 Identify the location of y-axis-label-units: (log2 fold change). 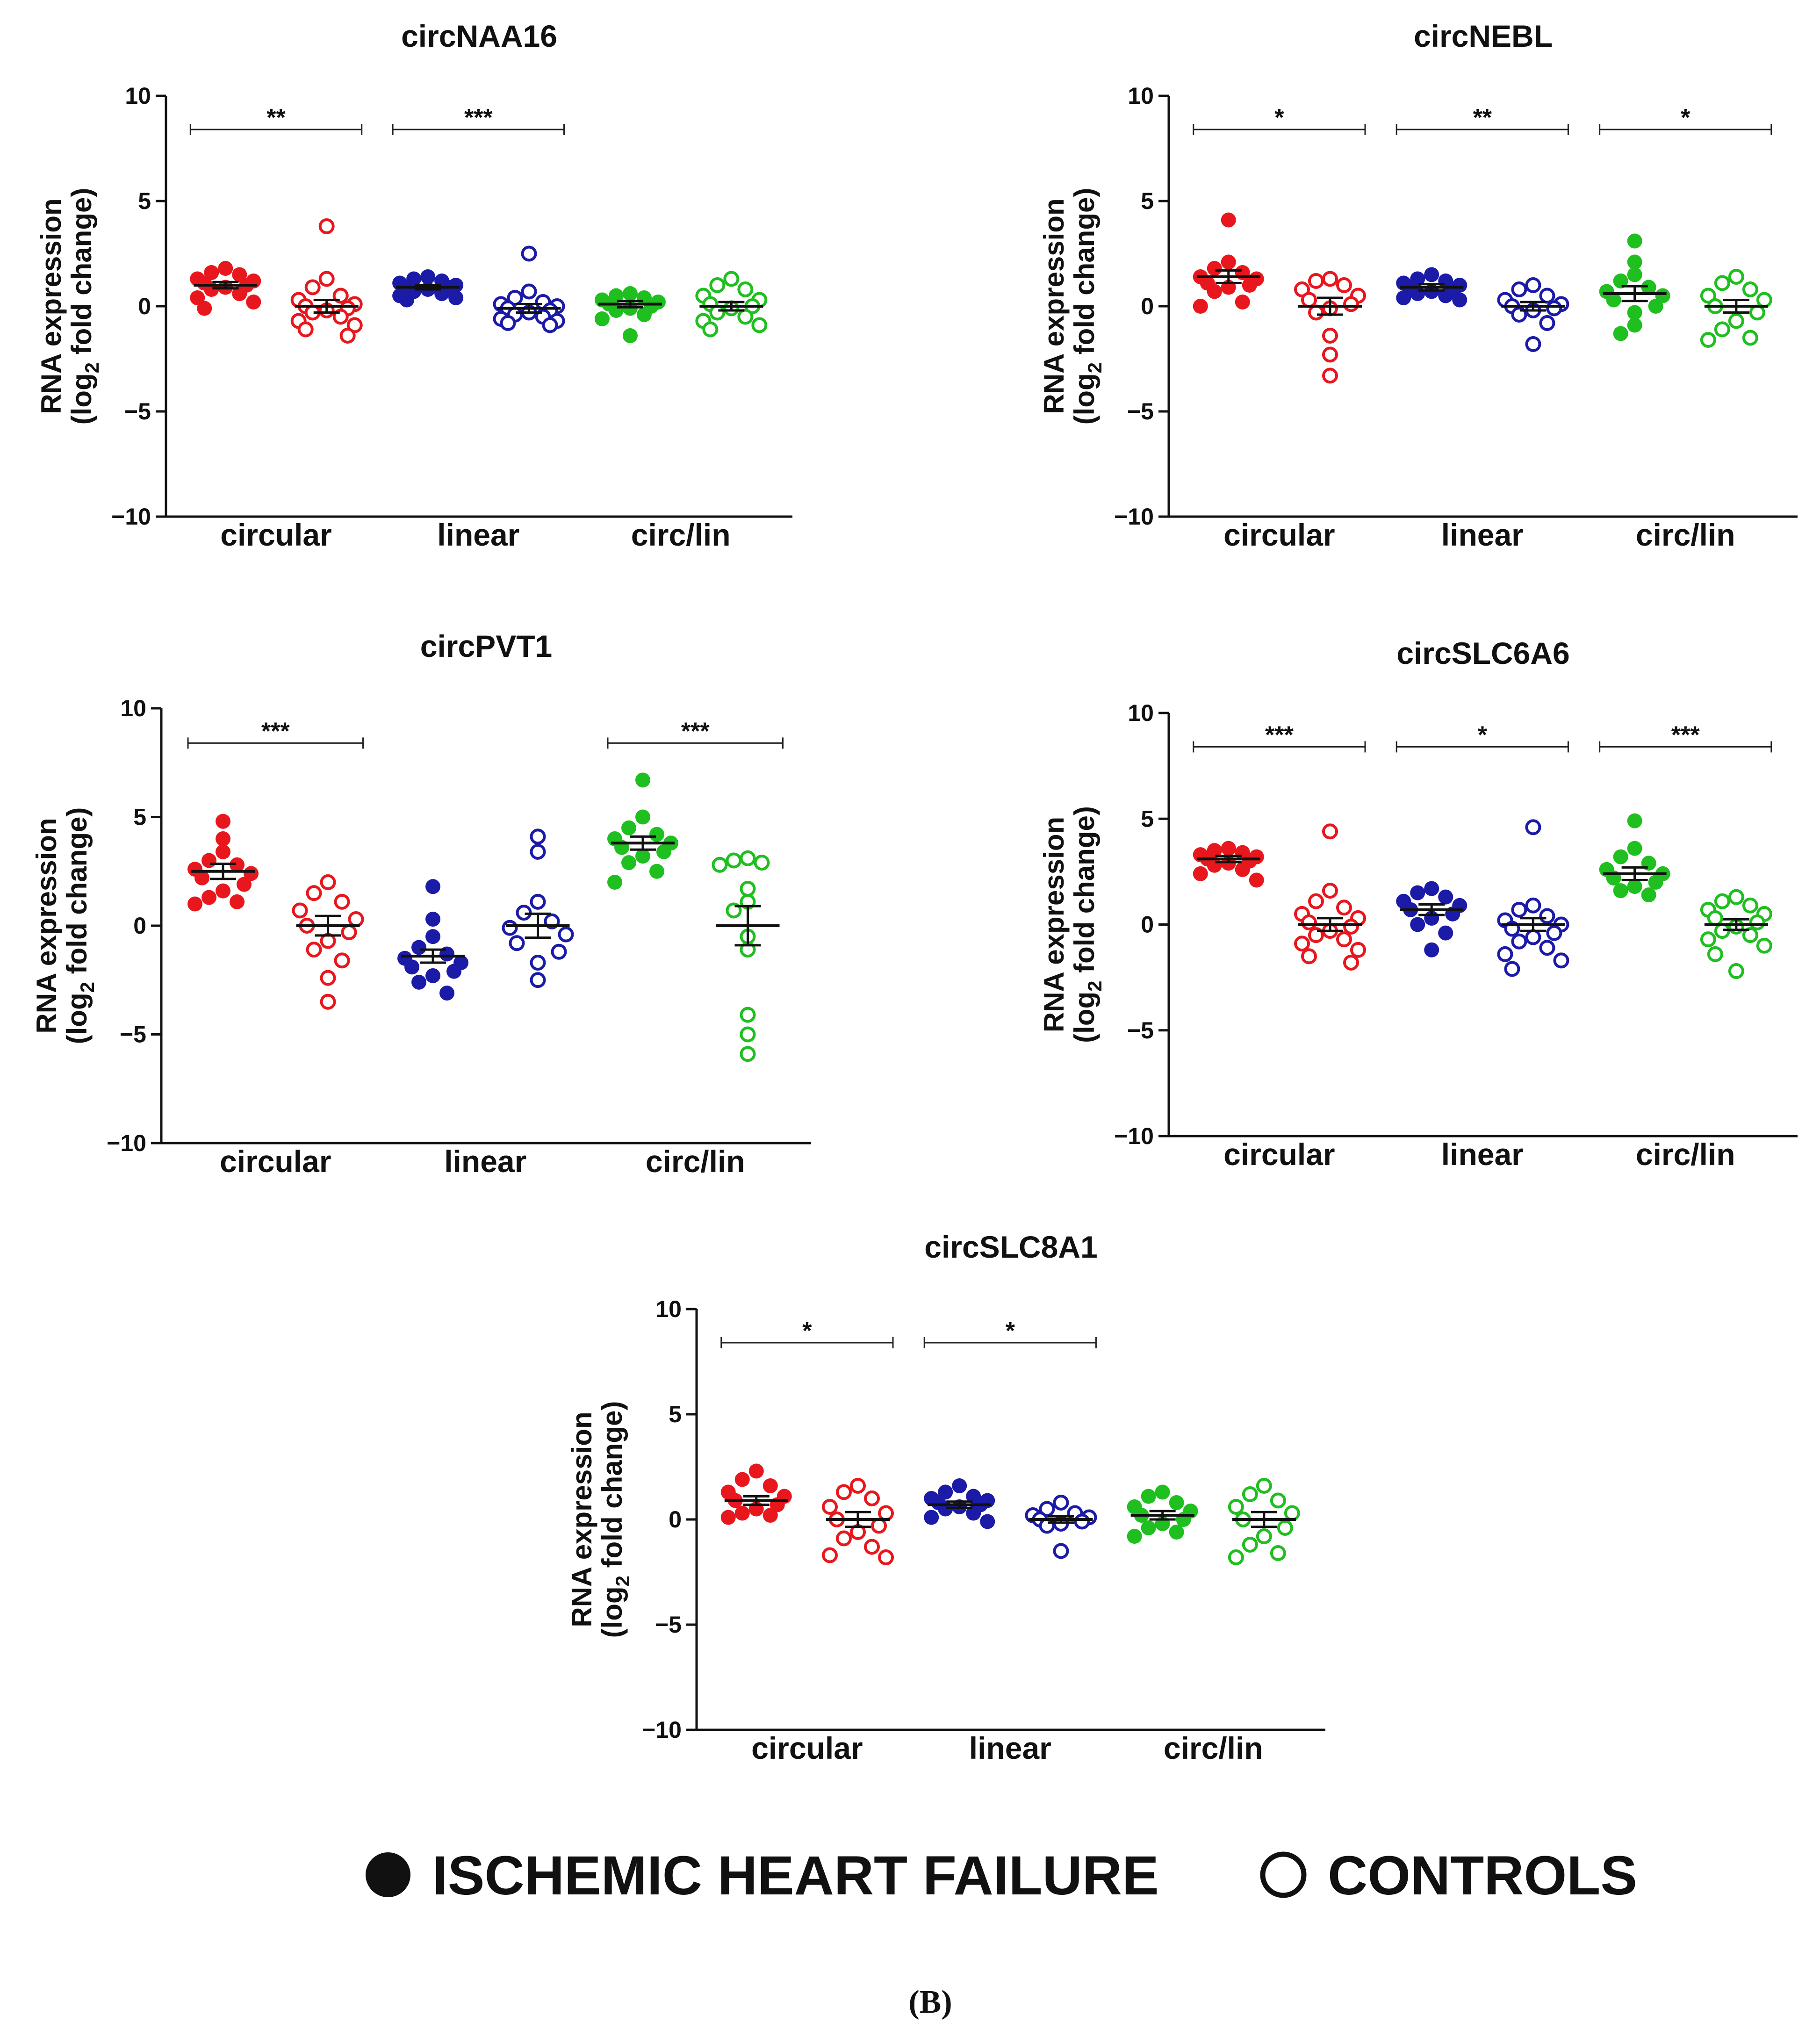
(79, 926).